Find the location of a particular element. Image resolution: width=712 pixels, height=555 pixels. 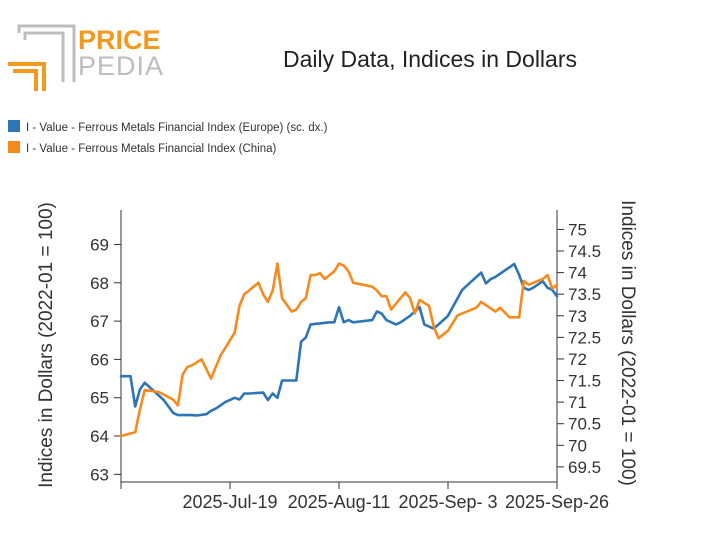

logo-text-pedia: PEDIA is located at coordinates (121, 66).